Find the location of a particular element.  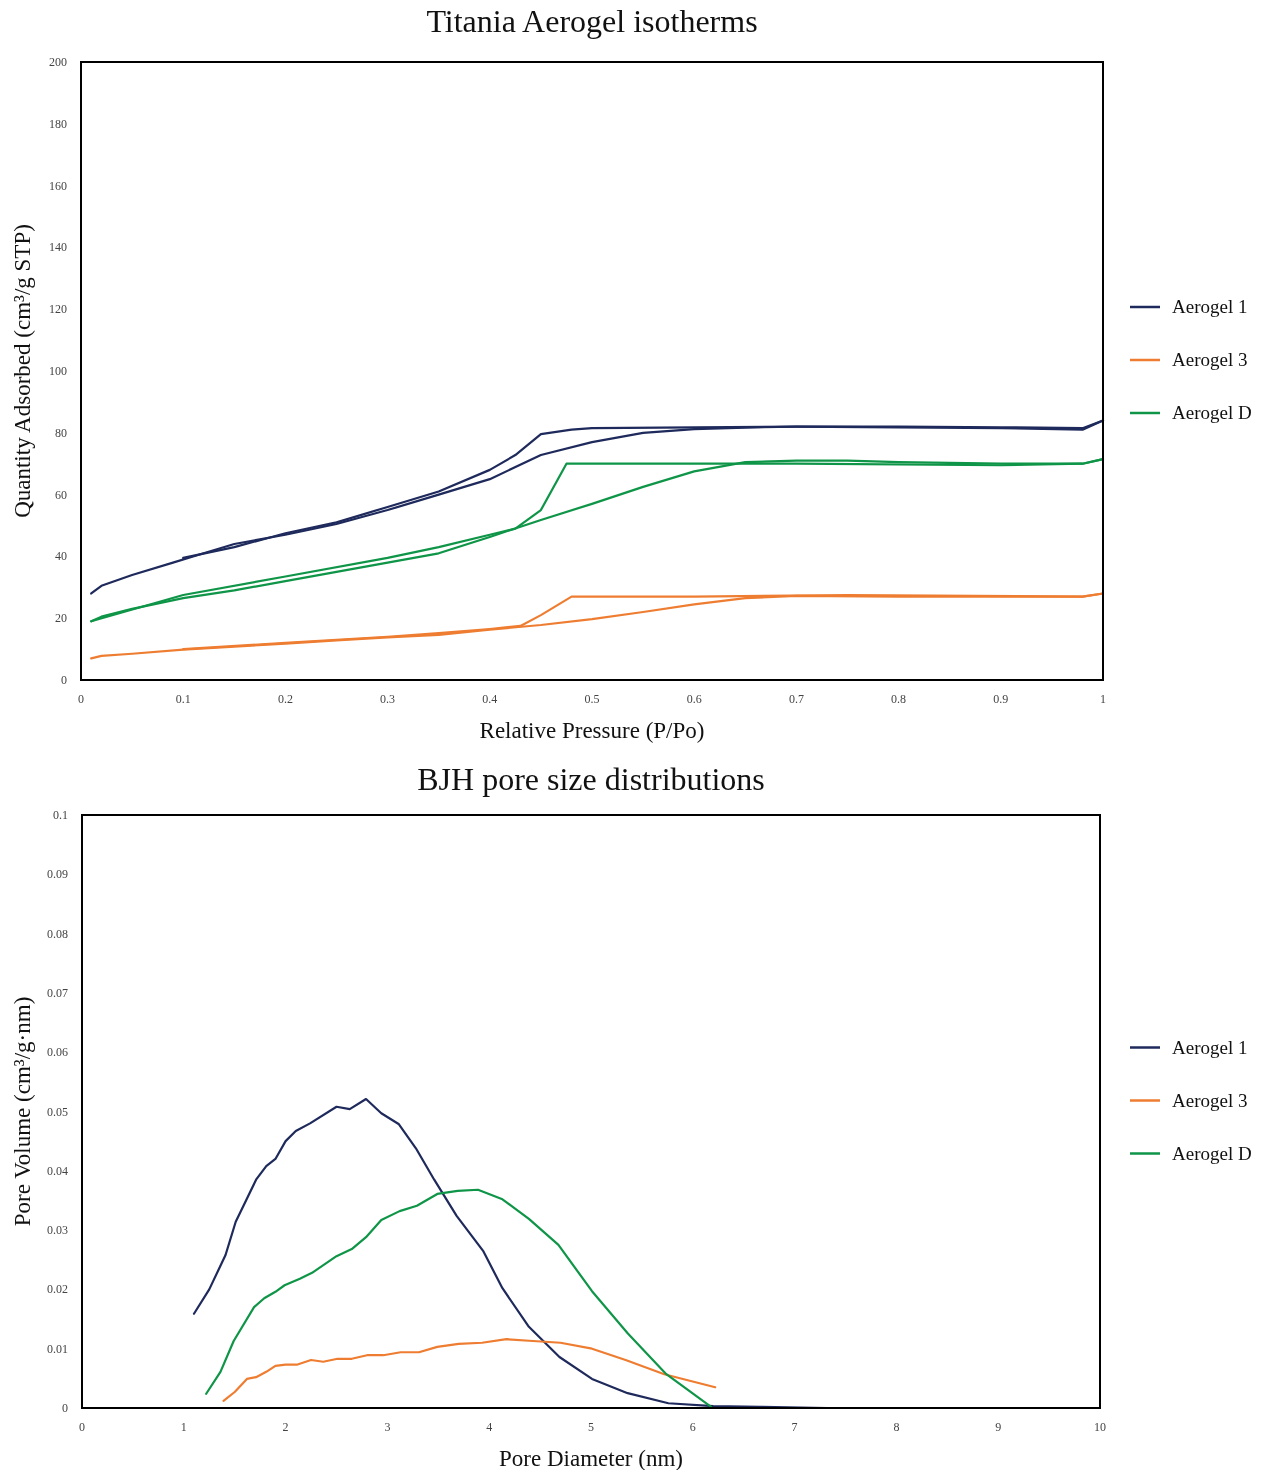

y-tick-label: 40 is located at coordinates (61, 556).